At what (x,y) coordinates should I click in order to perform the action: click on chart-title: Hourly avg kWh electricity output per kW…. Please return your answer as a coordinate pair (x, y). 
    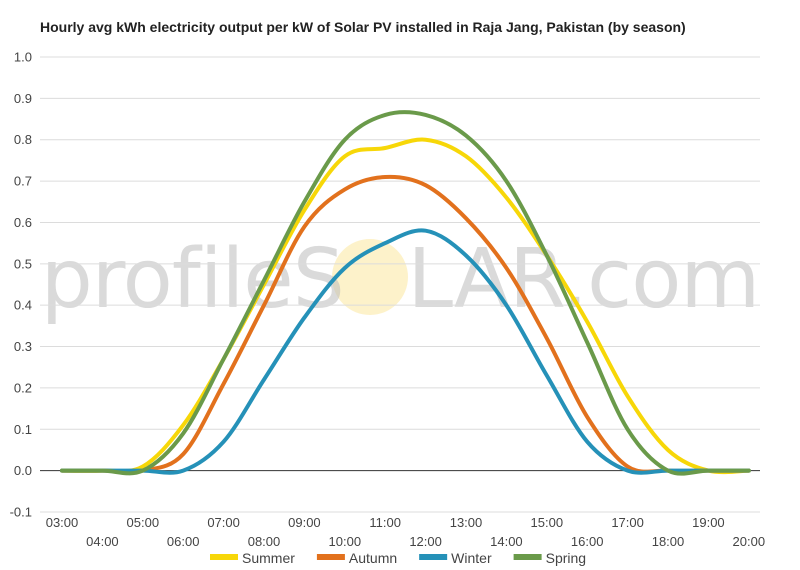
    Looking at the image, I should click on (363, 27).